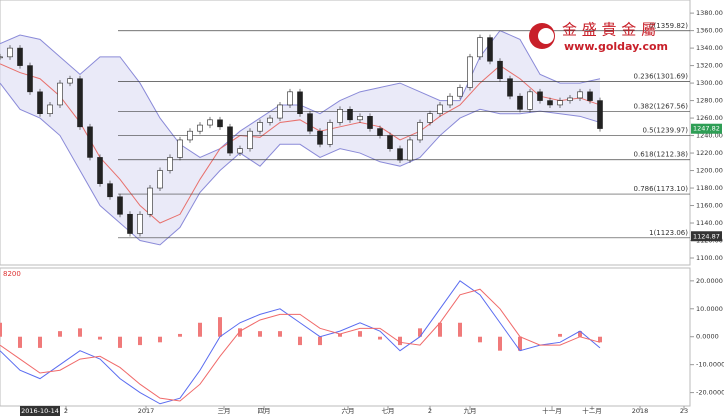  I want to click on x-tick-label: 六月, so click(348, 410).